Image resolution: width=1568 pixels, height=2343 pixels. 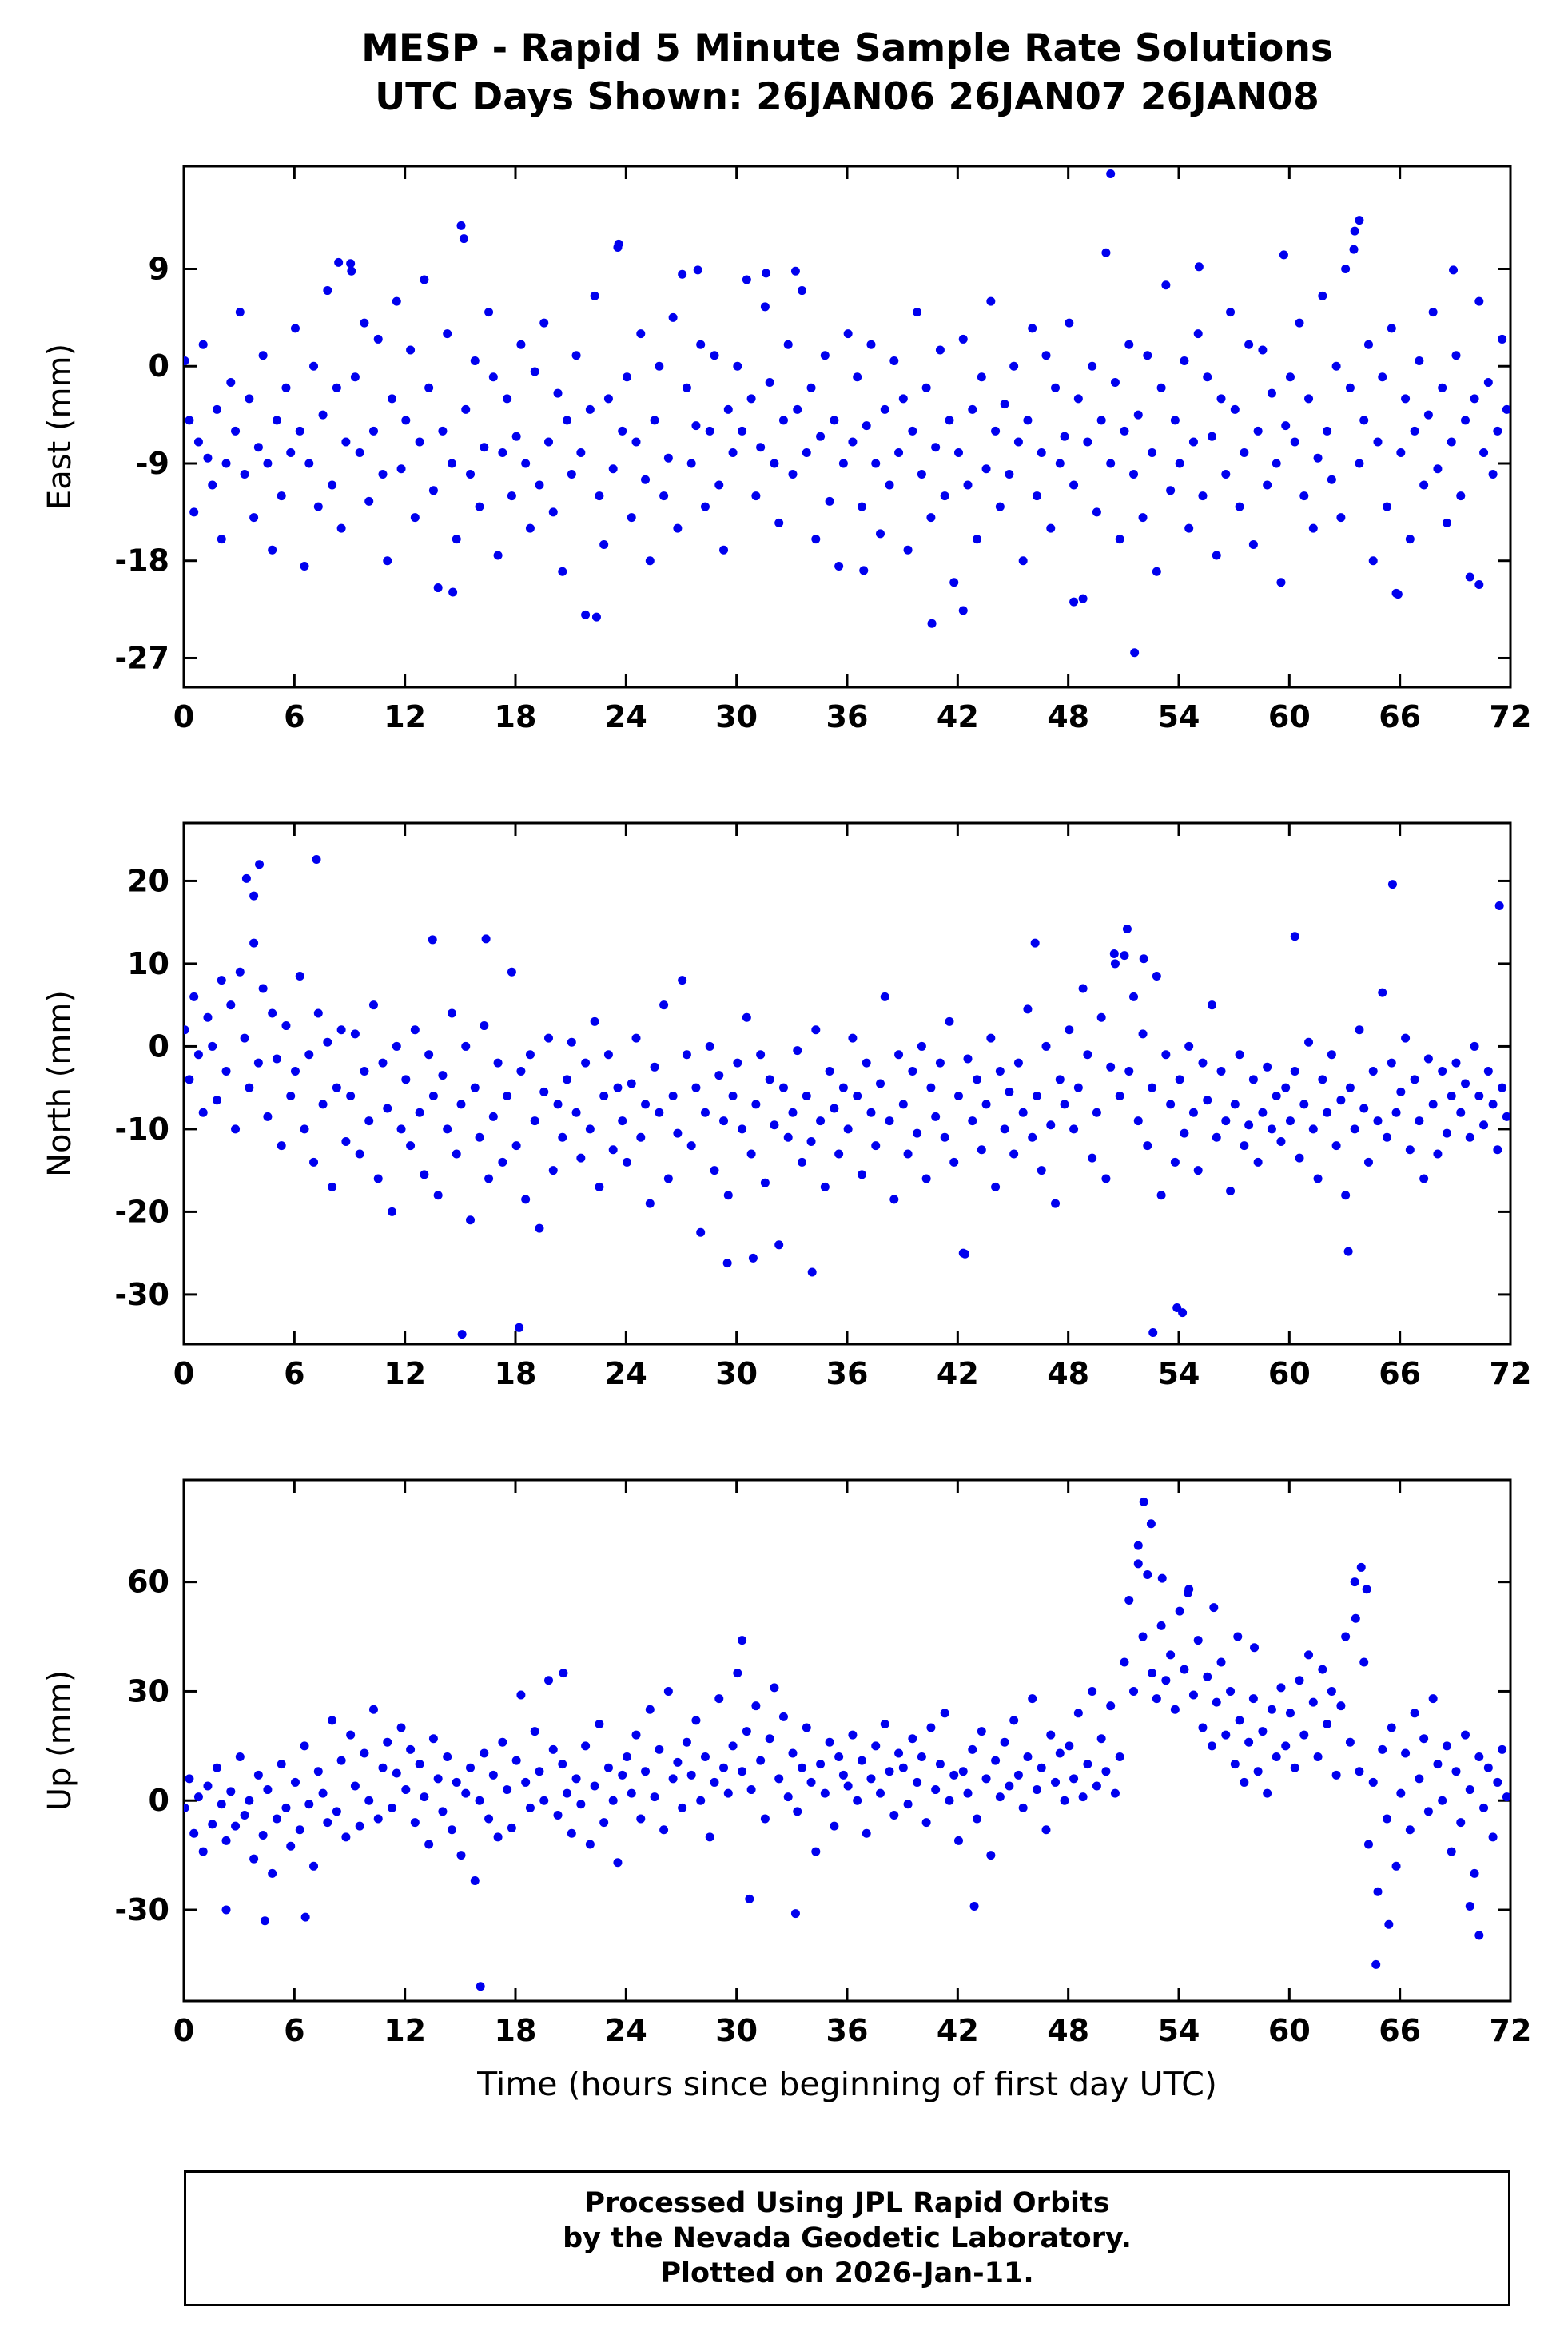 I want to click on y-axis-label-up: Up (mm), so click(x=60, y=1741).